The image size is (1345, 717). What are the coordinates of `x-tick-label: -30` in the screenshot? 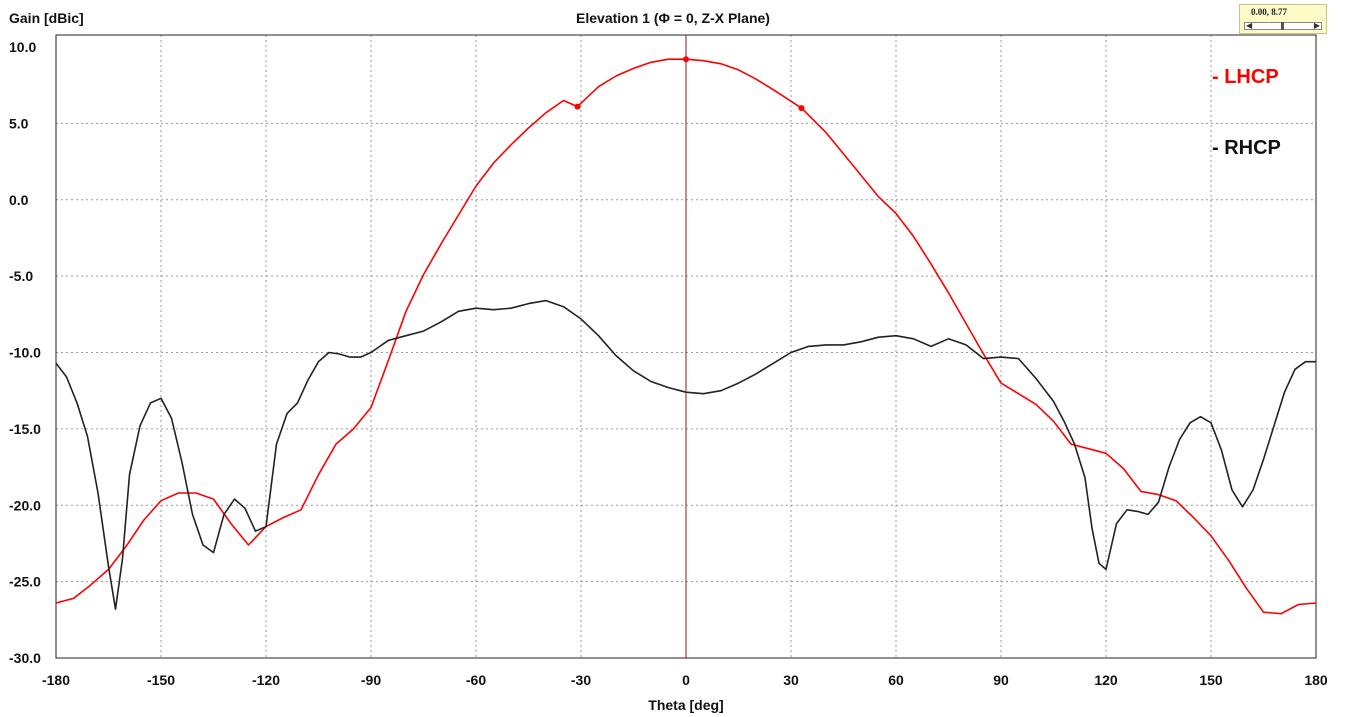 It's located at (581, 680).